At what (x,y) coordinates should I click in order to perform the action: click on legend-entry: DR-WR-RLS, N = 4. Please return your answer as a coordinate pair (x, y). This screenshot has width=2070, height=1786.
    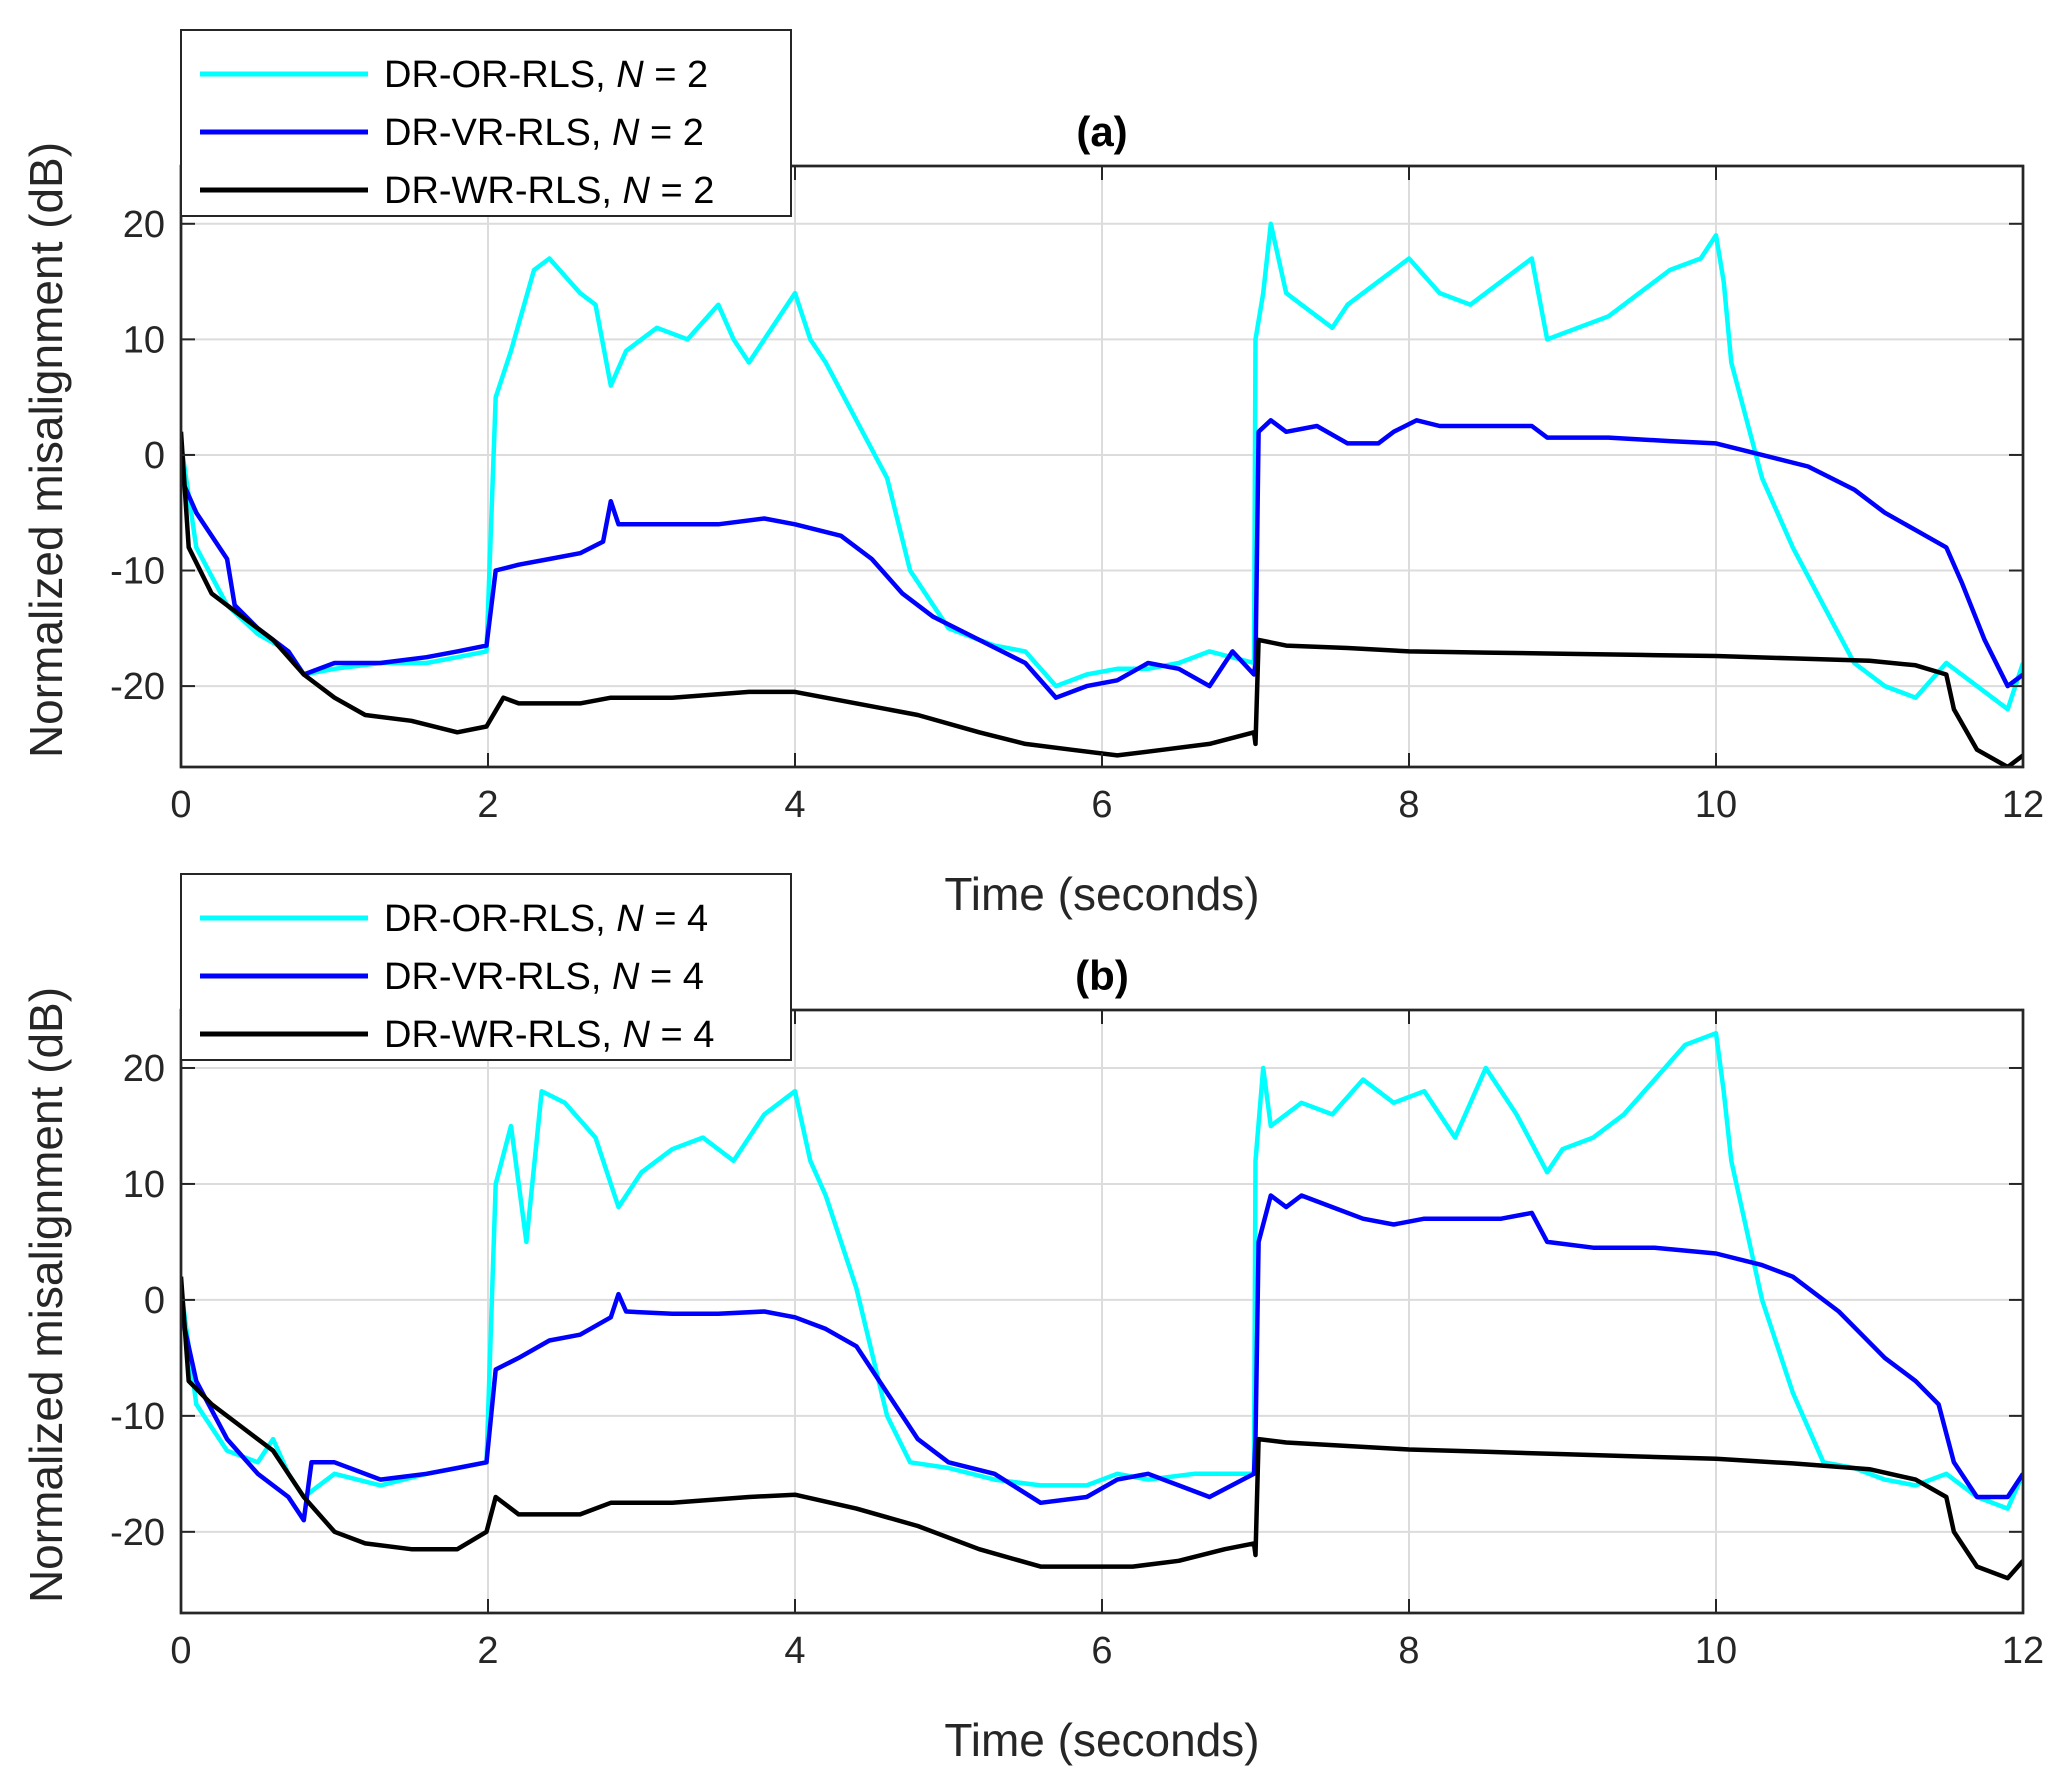
    Looking at the image, I should click on (549, 1035).